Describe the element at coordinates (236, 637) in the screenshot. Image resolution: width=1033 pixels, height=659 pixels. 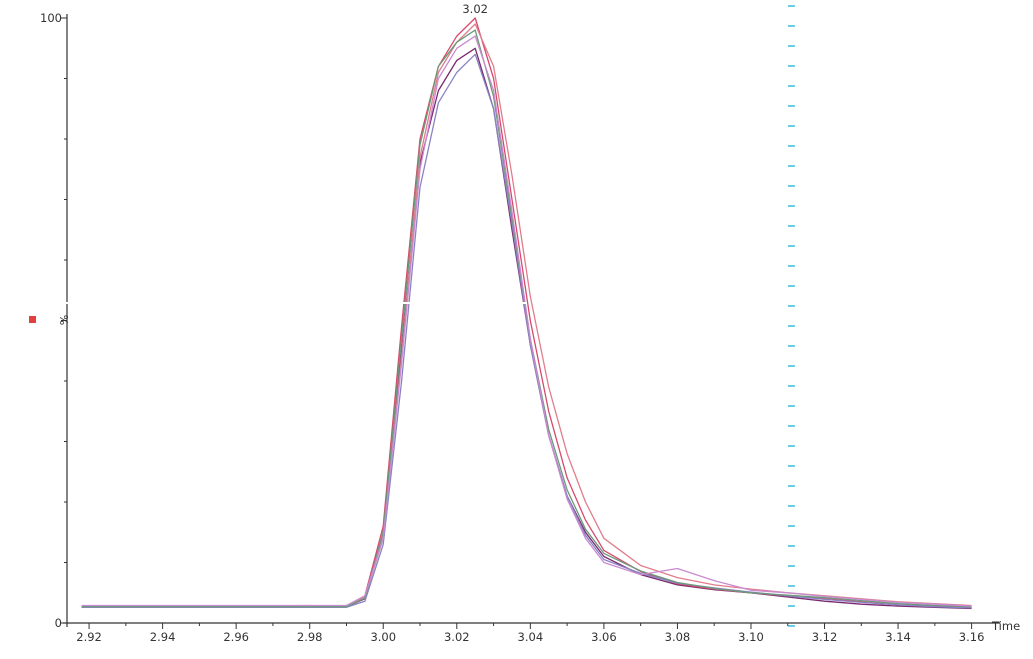
I see `x-tick-label: 2.96` at that location.